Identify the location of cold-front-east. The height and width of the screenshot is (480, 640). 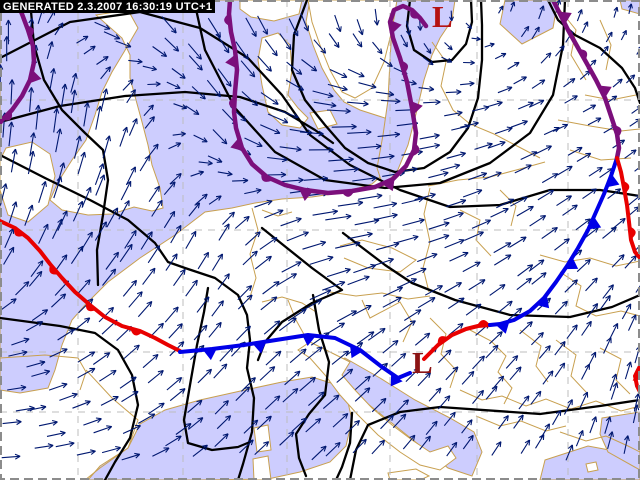
(553, 241).